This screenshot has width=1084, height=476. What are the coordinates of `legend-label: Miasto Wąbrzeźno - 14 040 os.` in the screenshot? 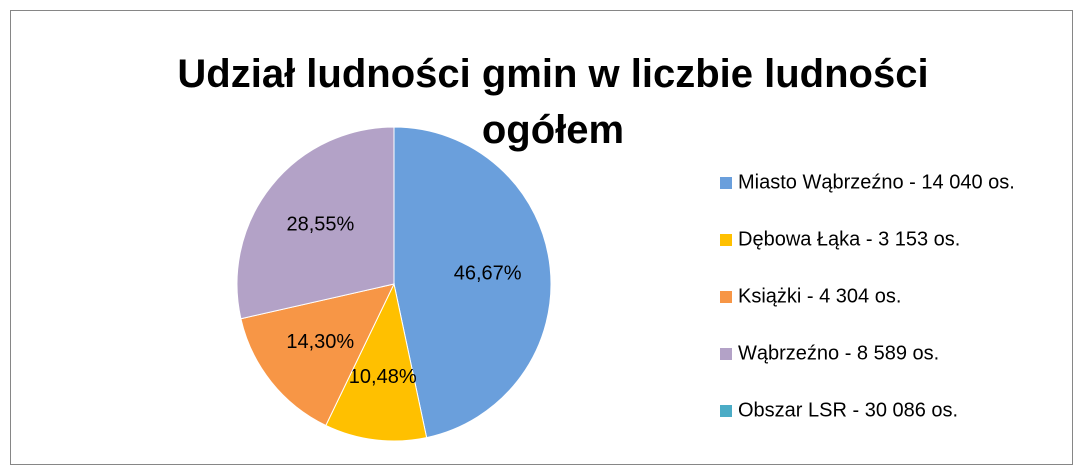 It's located at (876, 182).